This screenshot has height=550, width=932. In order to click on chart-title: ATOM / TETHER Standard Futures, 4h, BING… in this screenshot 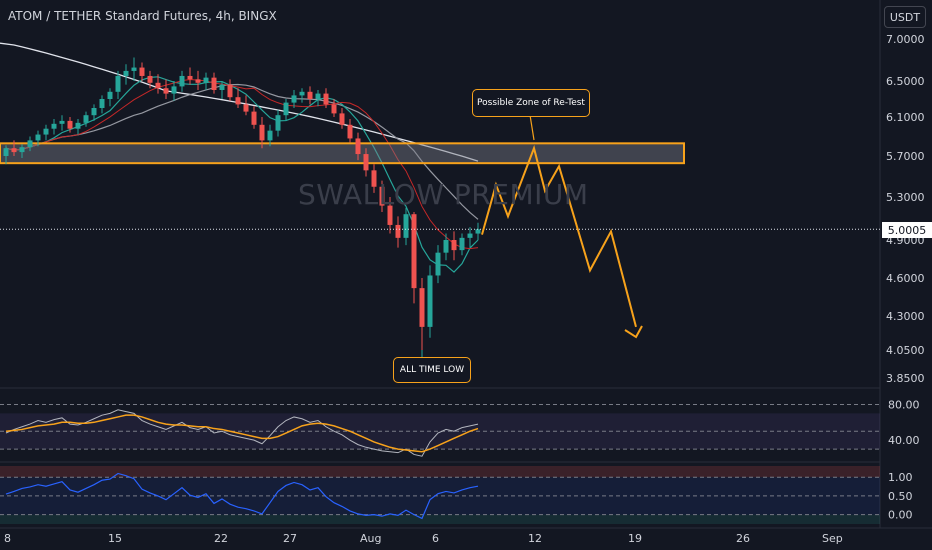, I will do `click(142, 16)`.